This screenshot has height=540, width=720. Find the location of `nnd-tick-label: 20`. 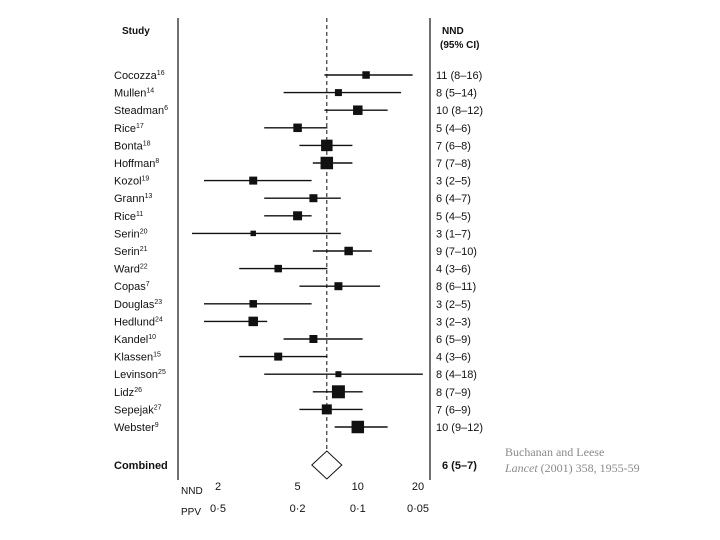

nnd-tick-label: 20 is located at coordinates (418, 487).